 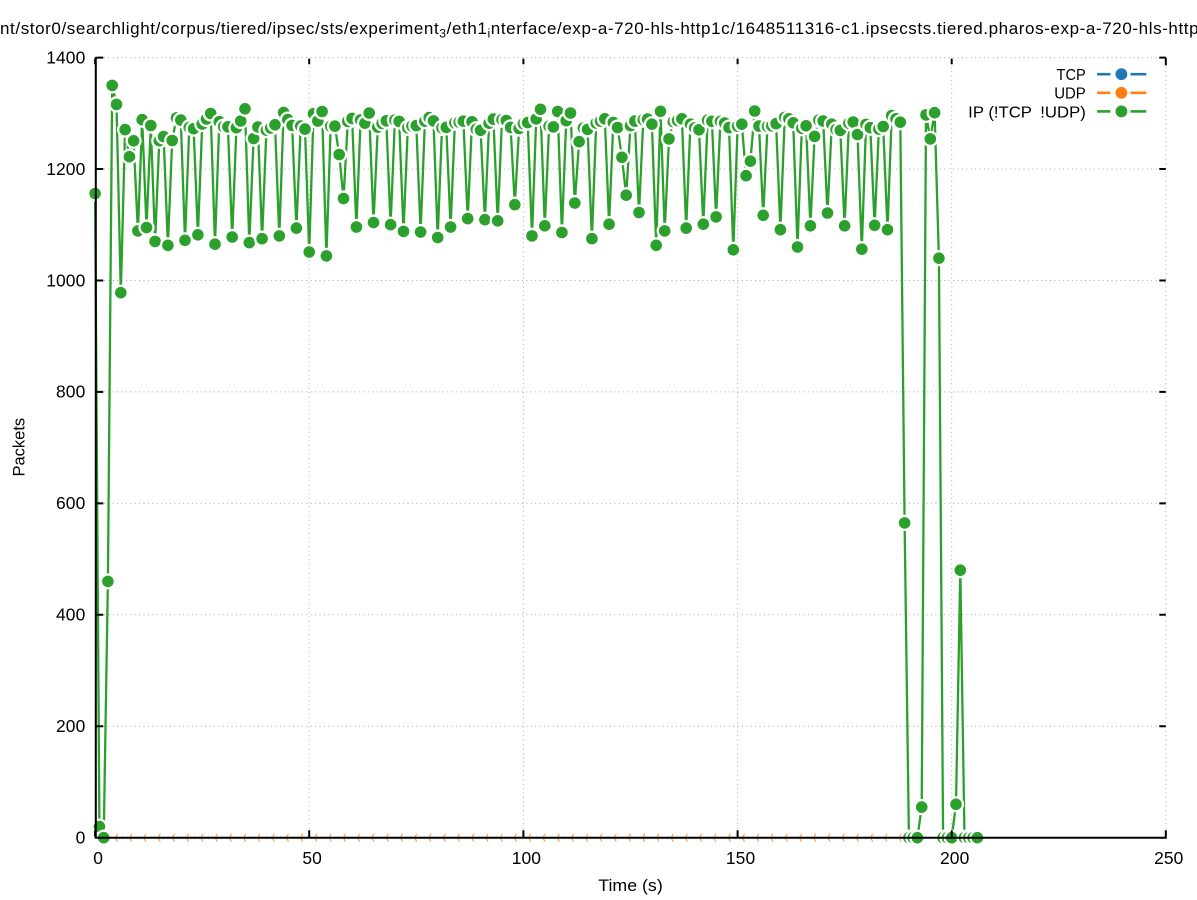 I want to click on svg-text: 1400, so click(x=65, y=57).